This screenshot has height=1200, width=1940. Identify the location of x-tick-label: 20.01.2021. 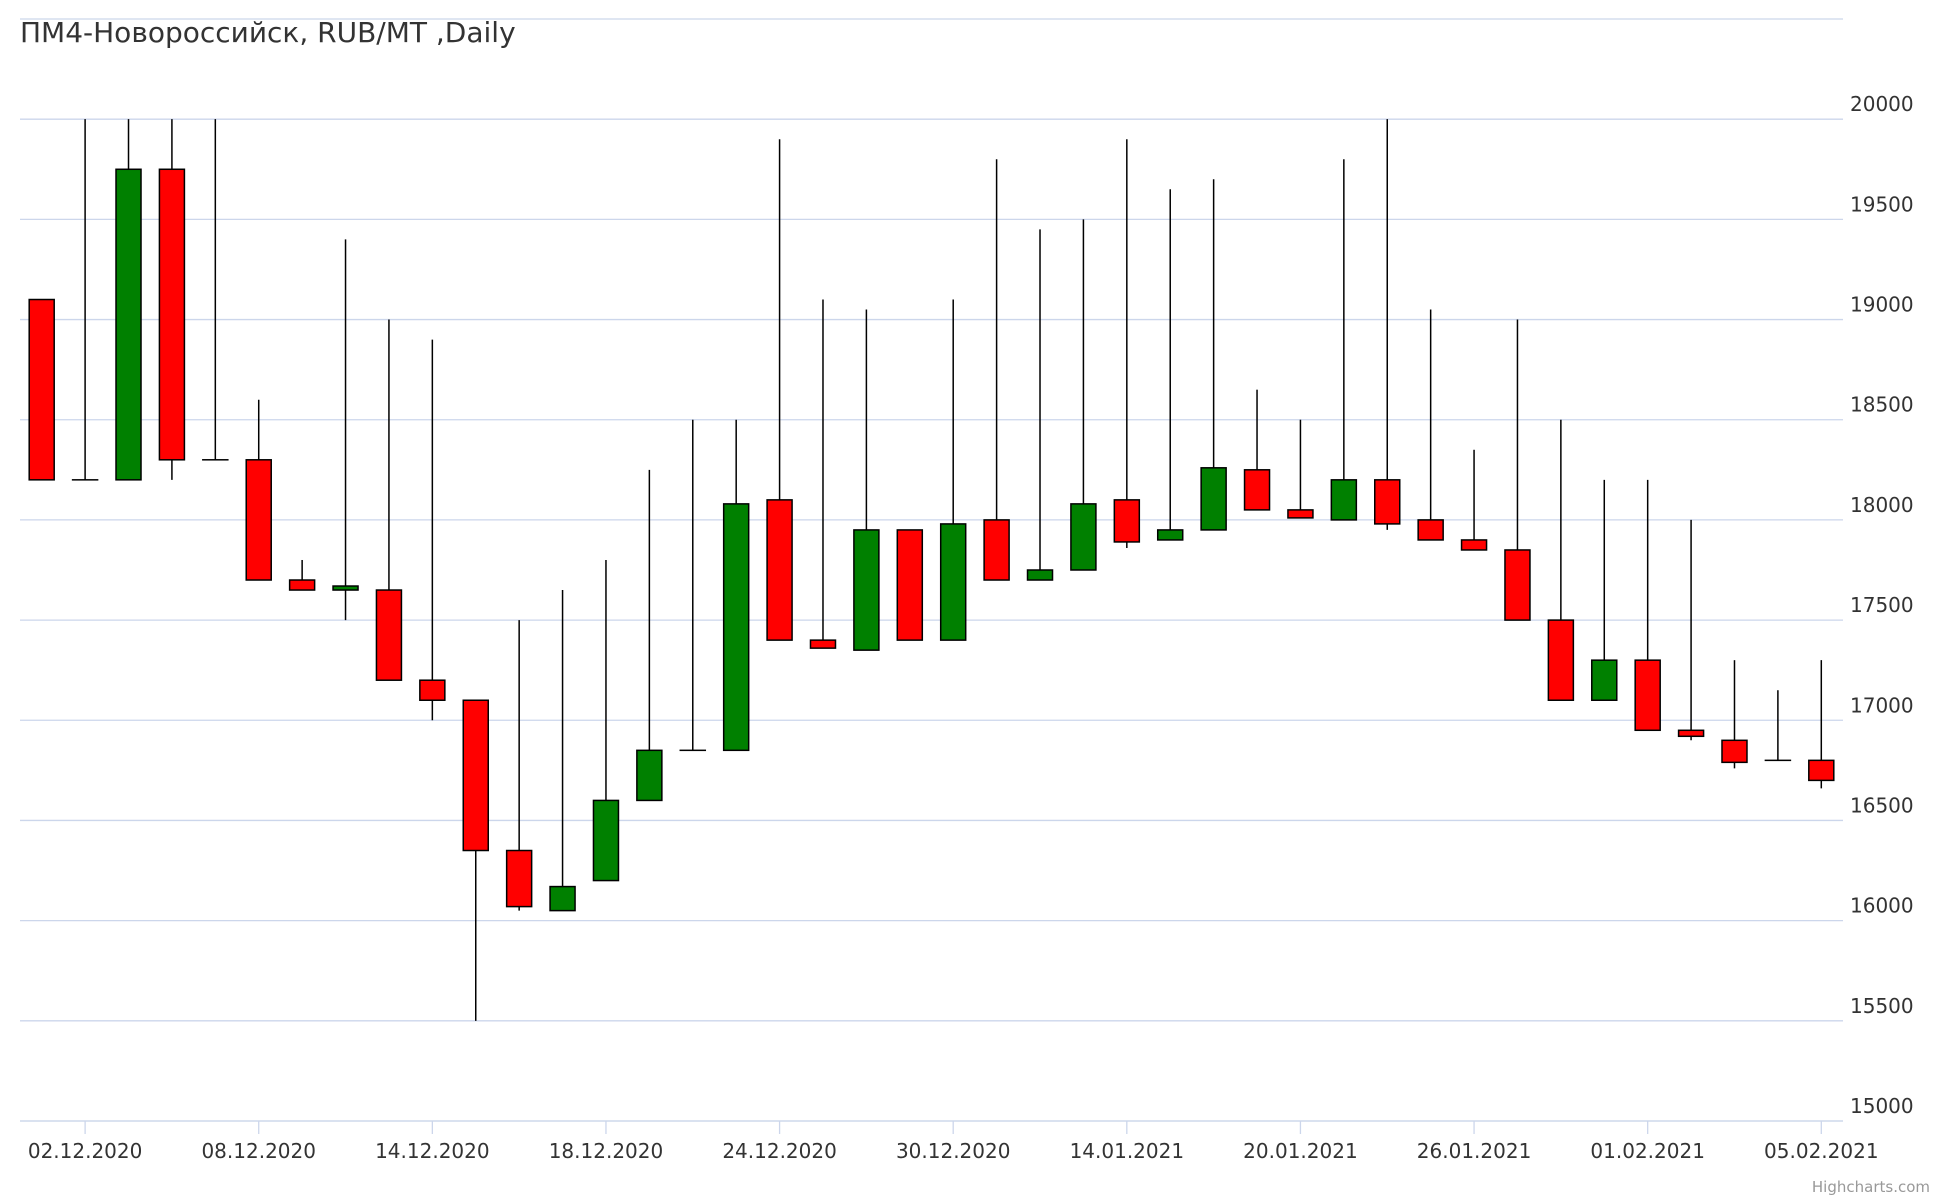
(1300, 1151).